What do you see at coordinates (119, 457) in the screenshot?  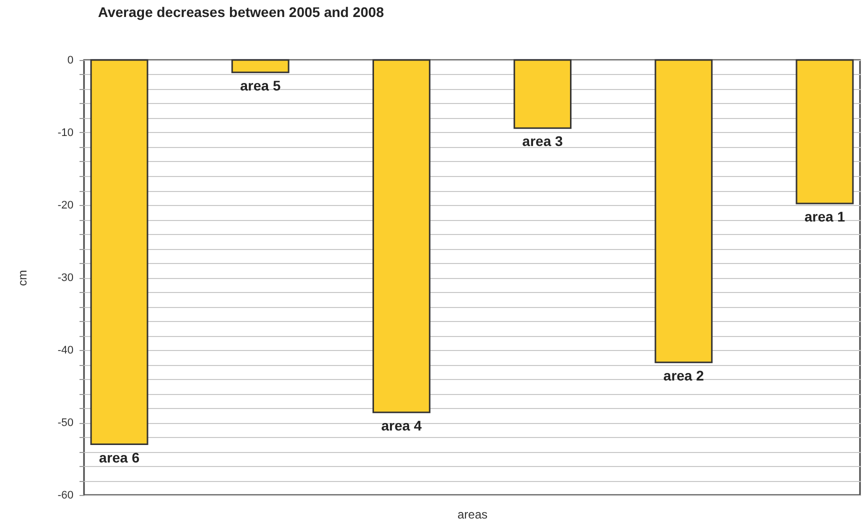 I see `x-tick-label: area 6` at bounding box center [119, 457].